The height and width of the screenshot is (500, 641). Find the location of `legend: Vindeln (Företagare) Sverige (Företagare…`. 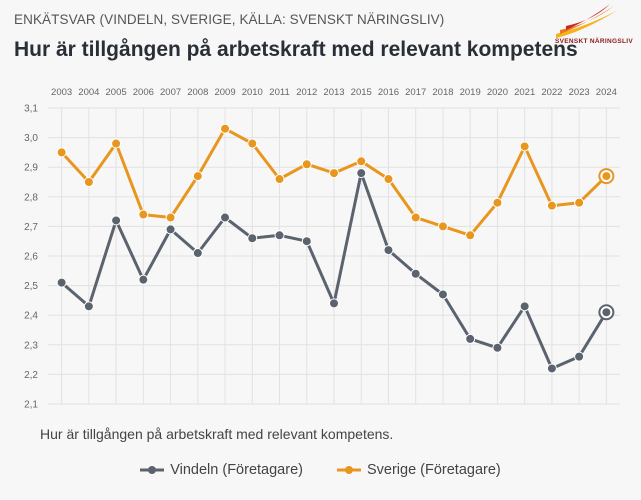

legend: Vindeln (Företagare) Sverige (Företagare… is located at coordinates (320, 470).